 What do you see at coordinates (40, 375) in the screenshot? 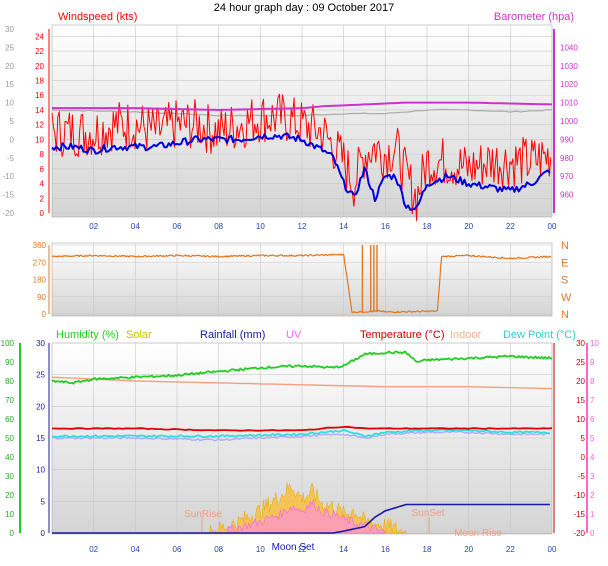
I see `rainfall-tick-label: 25` at bounding box center [40, 375].